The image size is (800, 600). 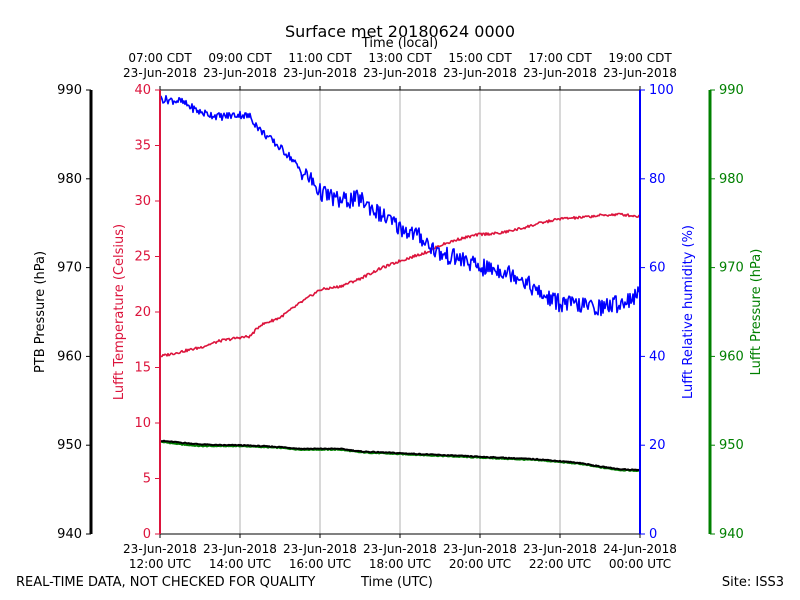 I want to click on humidity-tick-label-4: 80, so click(x=657, y=179).